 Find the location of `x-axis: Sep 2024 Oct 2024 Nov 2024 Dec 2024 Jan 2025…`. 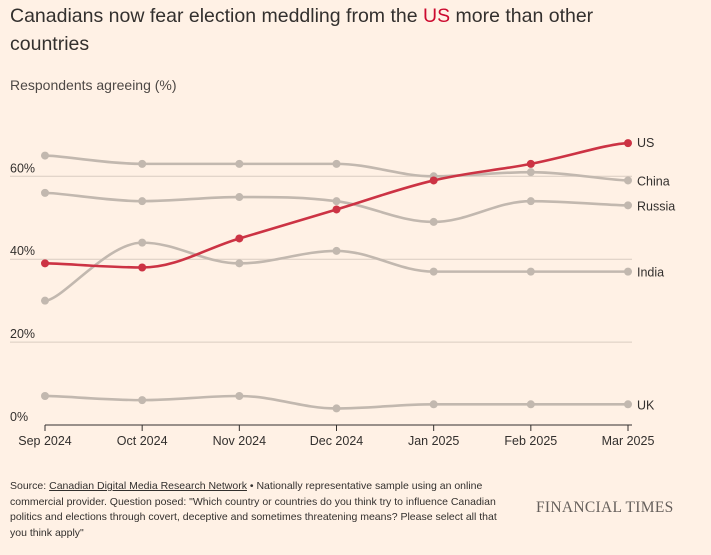

x-axis: Sep 2024 Oct 2024 Nov 2024 Dec 2024 Jan 2025… is located at coordinates (336, 436).